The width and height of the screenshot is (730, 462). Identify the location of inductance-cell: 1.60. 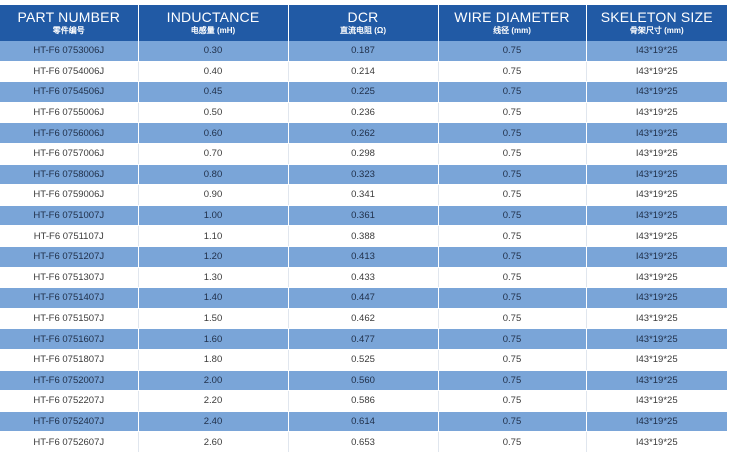
(213, 339).